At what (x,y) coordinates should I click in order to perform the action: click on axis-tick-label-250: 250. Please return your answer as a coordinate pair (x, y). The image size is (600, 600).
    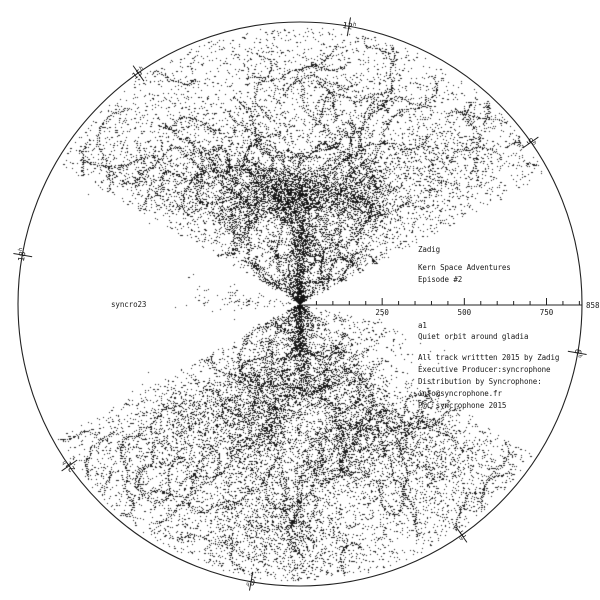
    Looking at the image, I should click on (382, 312).